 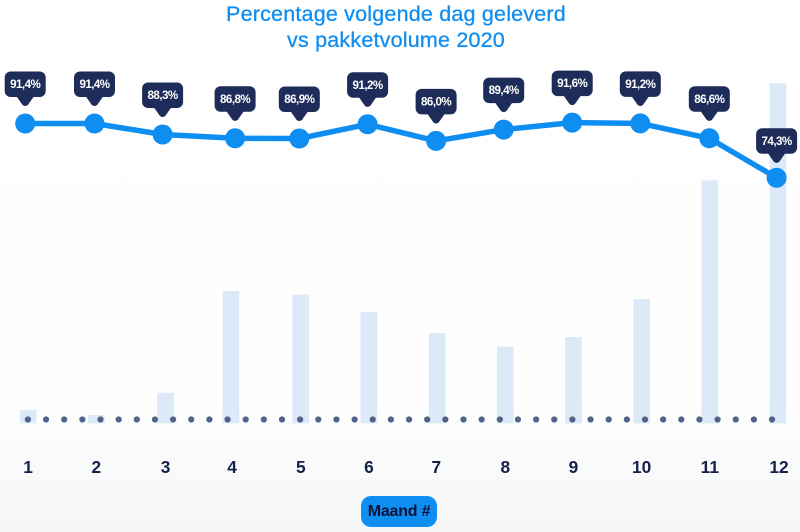 I want to click on svg-text: 5, so click(x=301, y=467).